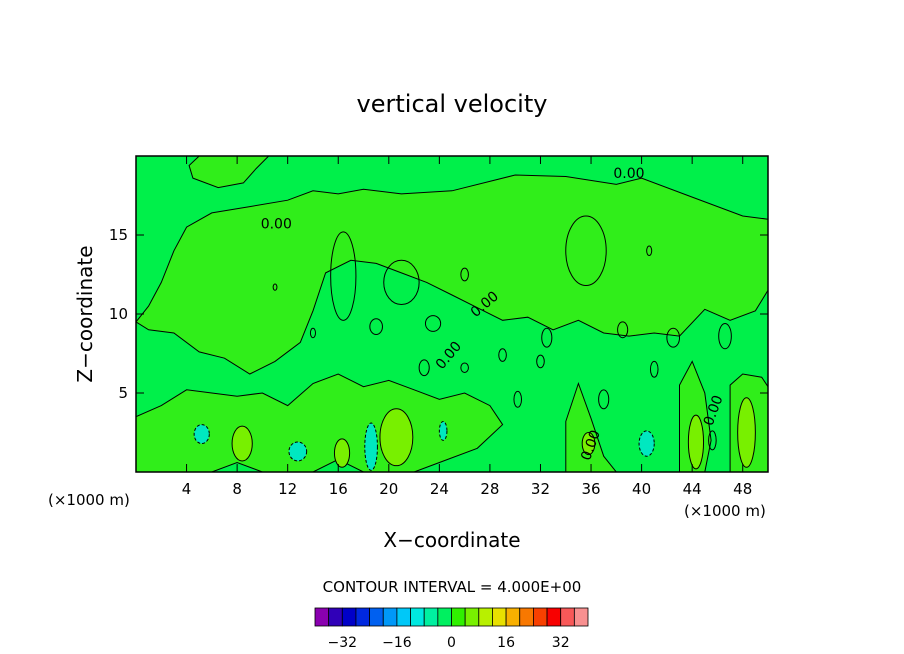 The image size is (904, 654). What do you see at coordinates (439, 489) in the screenshot?
I see `x-tick-label: 24` at bounding box center [439, 489].